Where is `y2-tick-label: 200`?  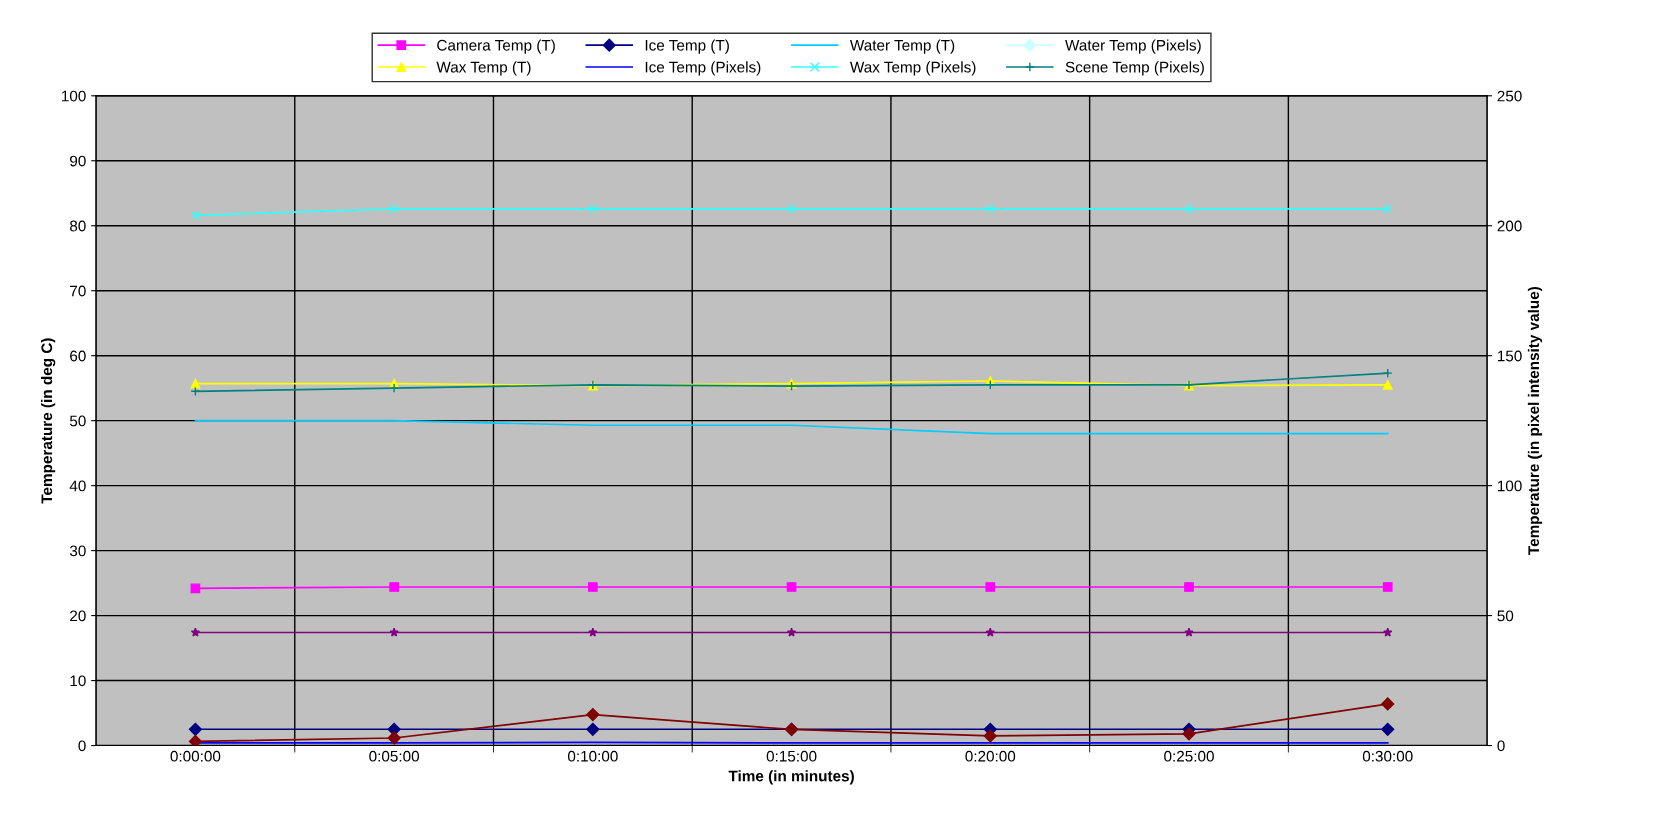 y2-tick-label: 200 is located at coordinates (1509, 226).